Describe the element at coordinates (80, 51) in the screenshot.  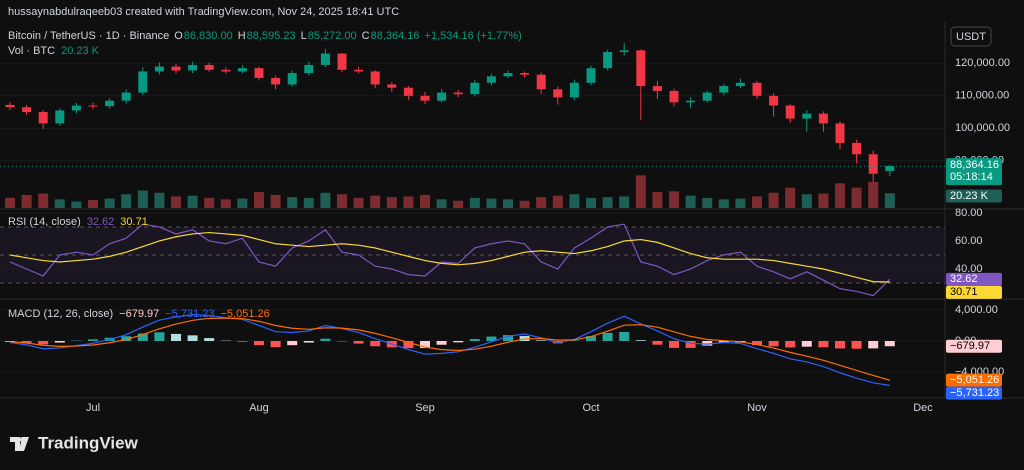
I see `volume-value: 20.23 K` at that location.